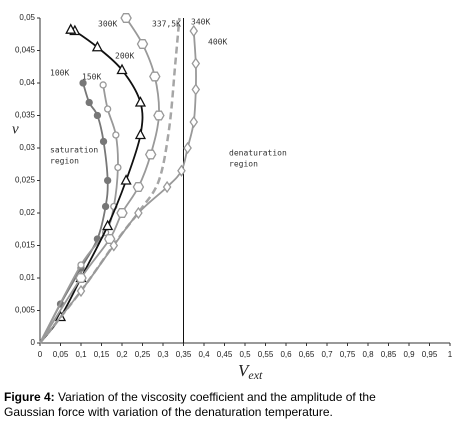  I want to click on x-tick-label: 0,3, so click(163, 354).